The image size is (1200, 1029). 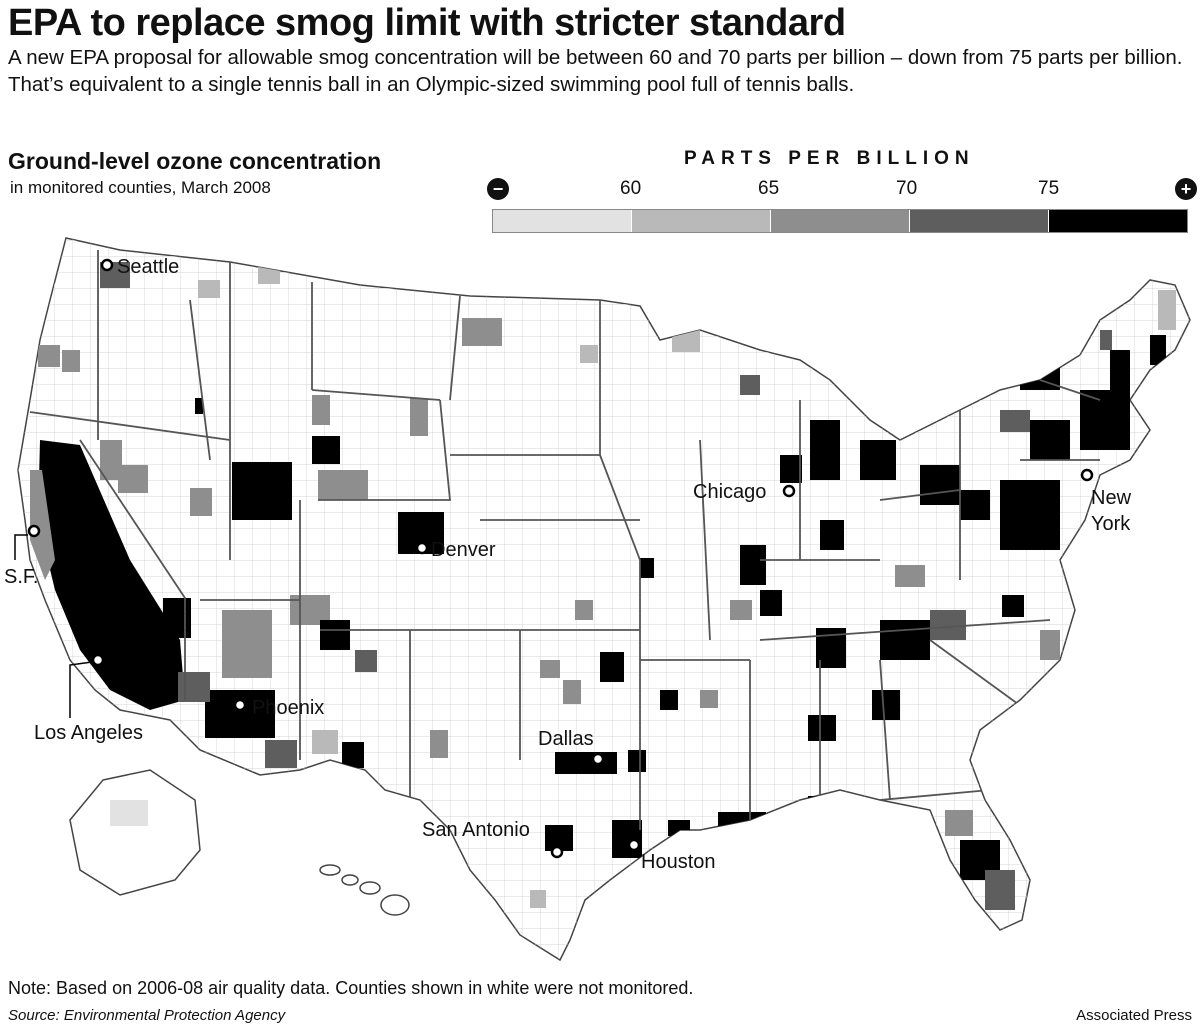 I want to click on houston-marker, so click(x=634, y=845).